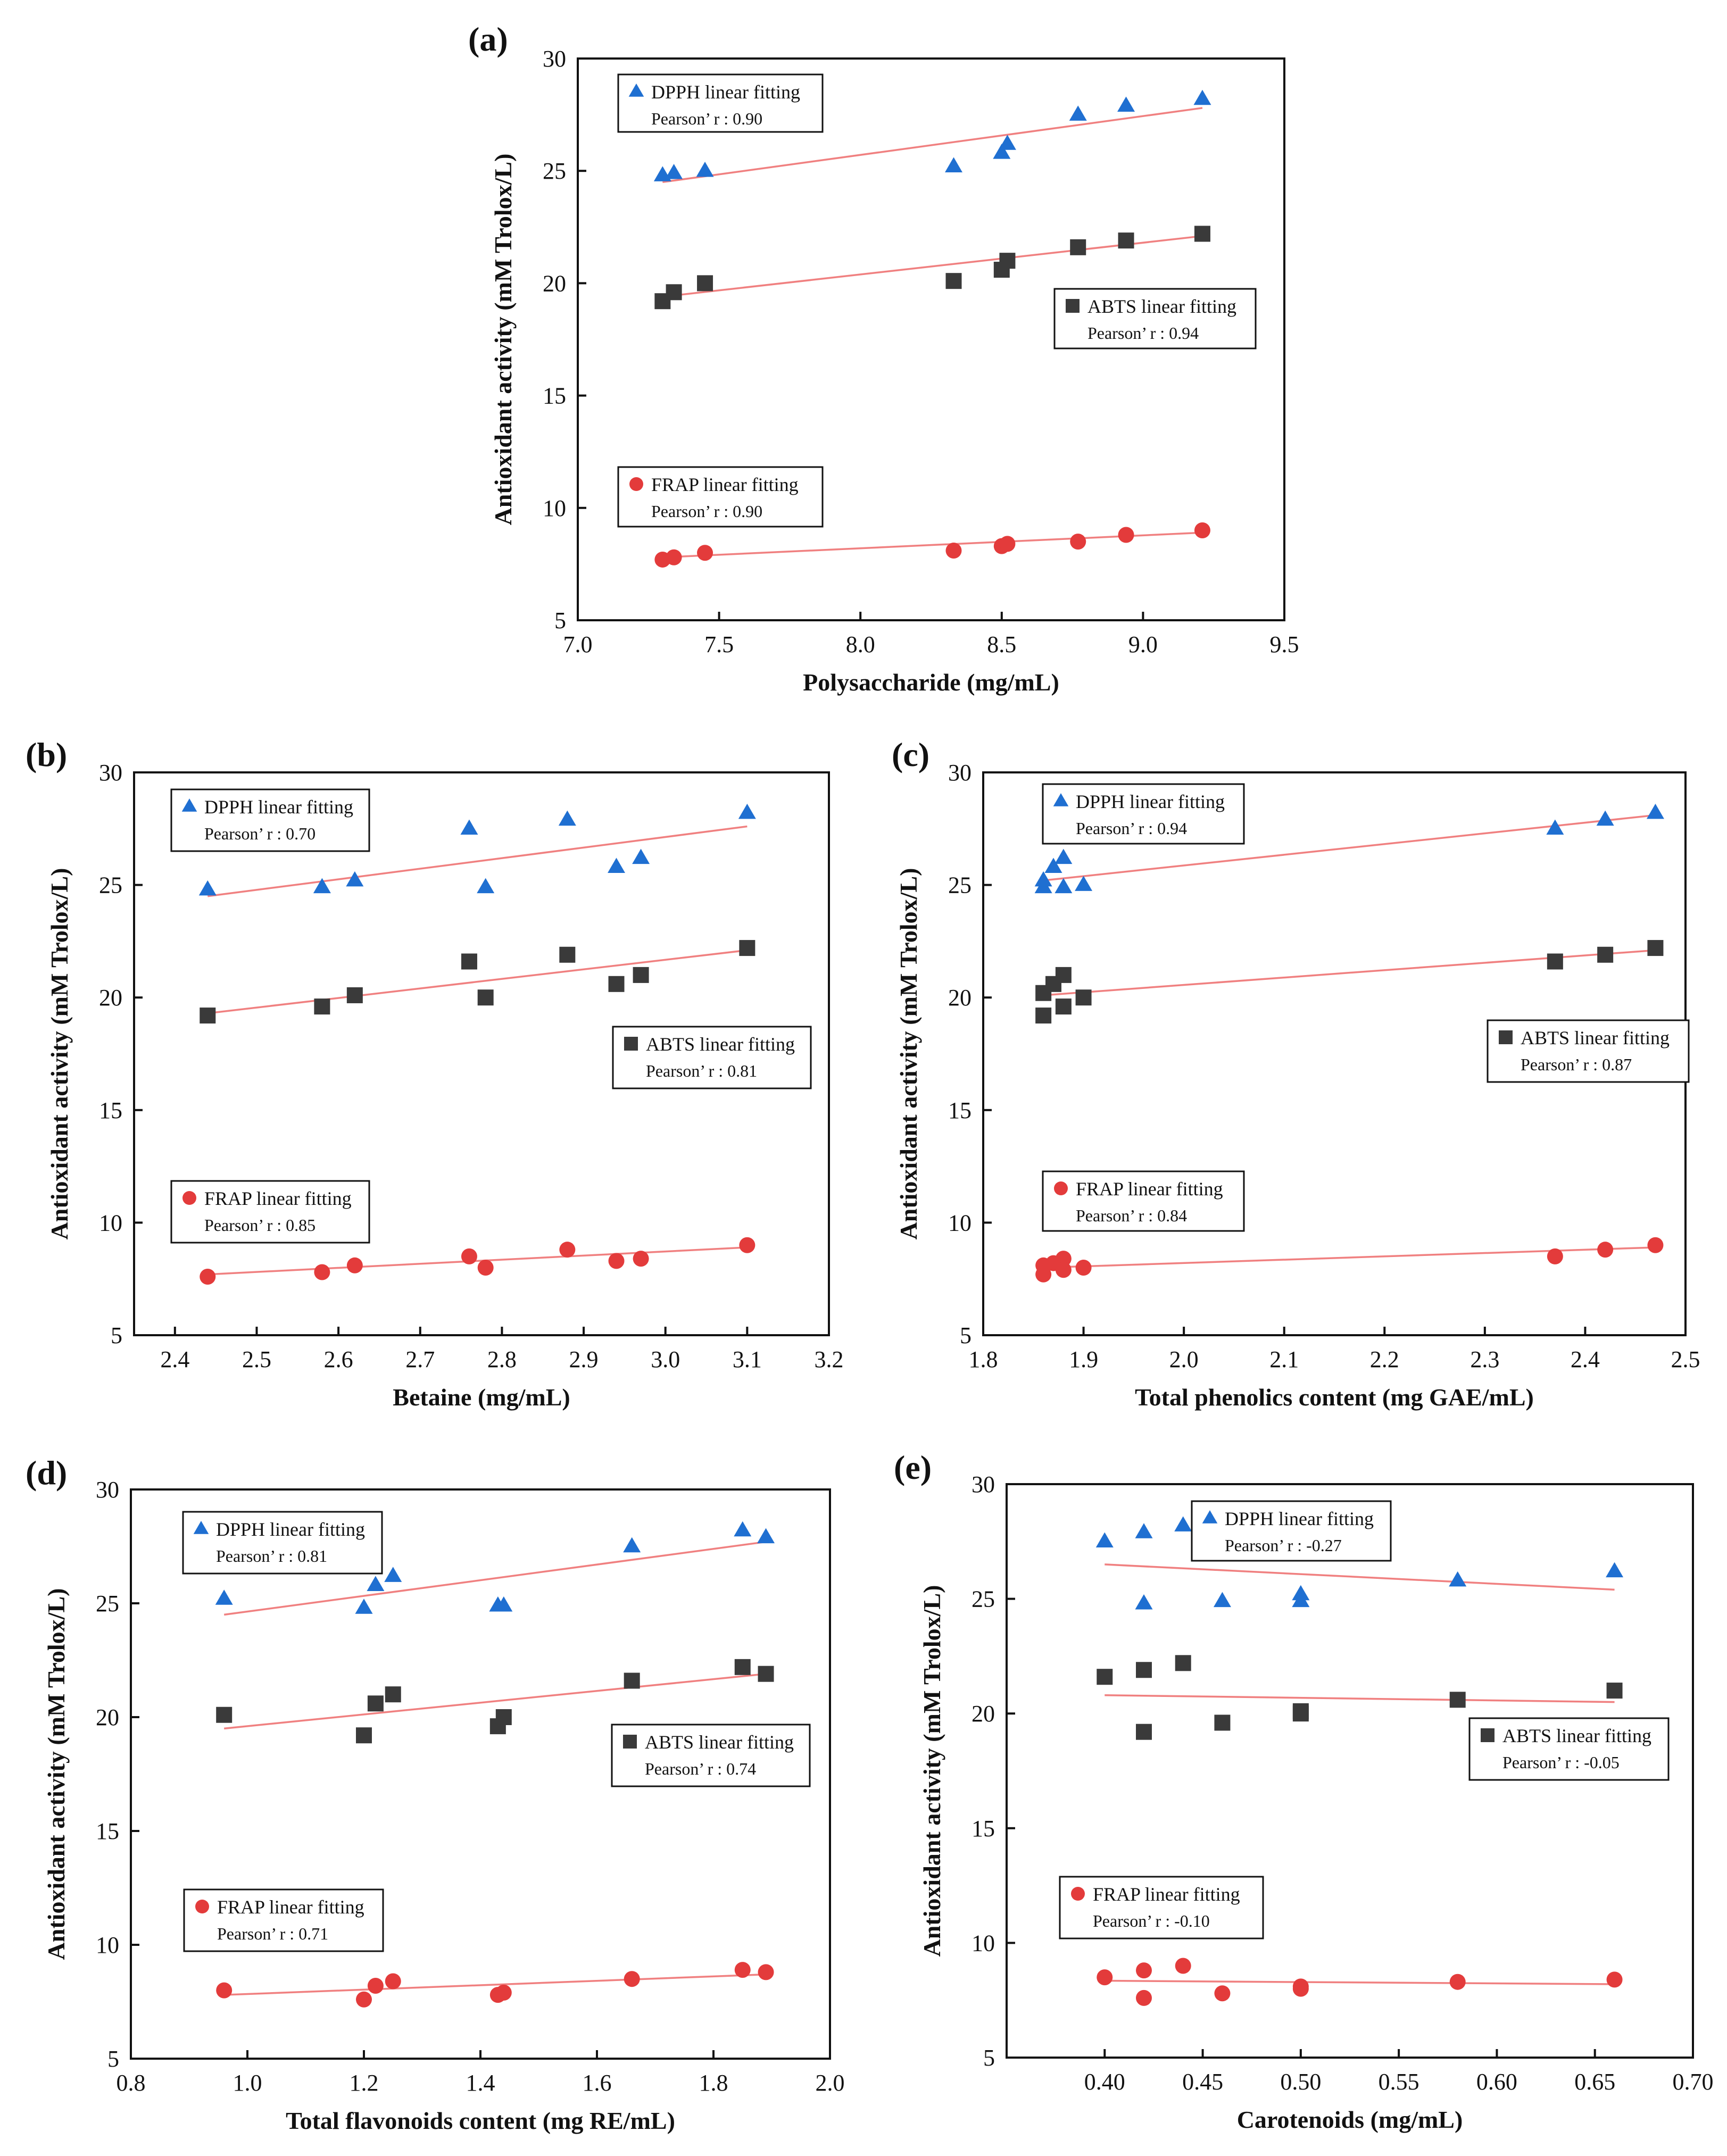  What do you see at coordinates (259, 1225) in the screenshot?
I see `pearson-value: Pearson’ r : 0.85` at bounding box center [259, 1225].